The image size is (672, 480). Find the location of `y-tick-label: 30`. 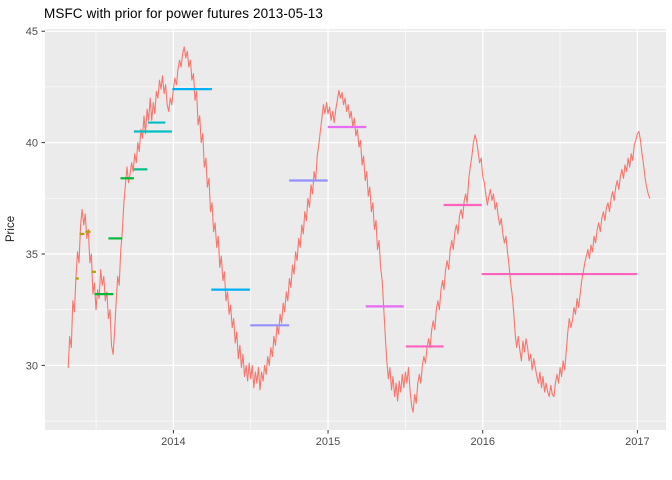

y-tick-label: 30 is located at coordinates (32, 366).